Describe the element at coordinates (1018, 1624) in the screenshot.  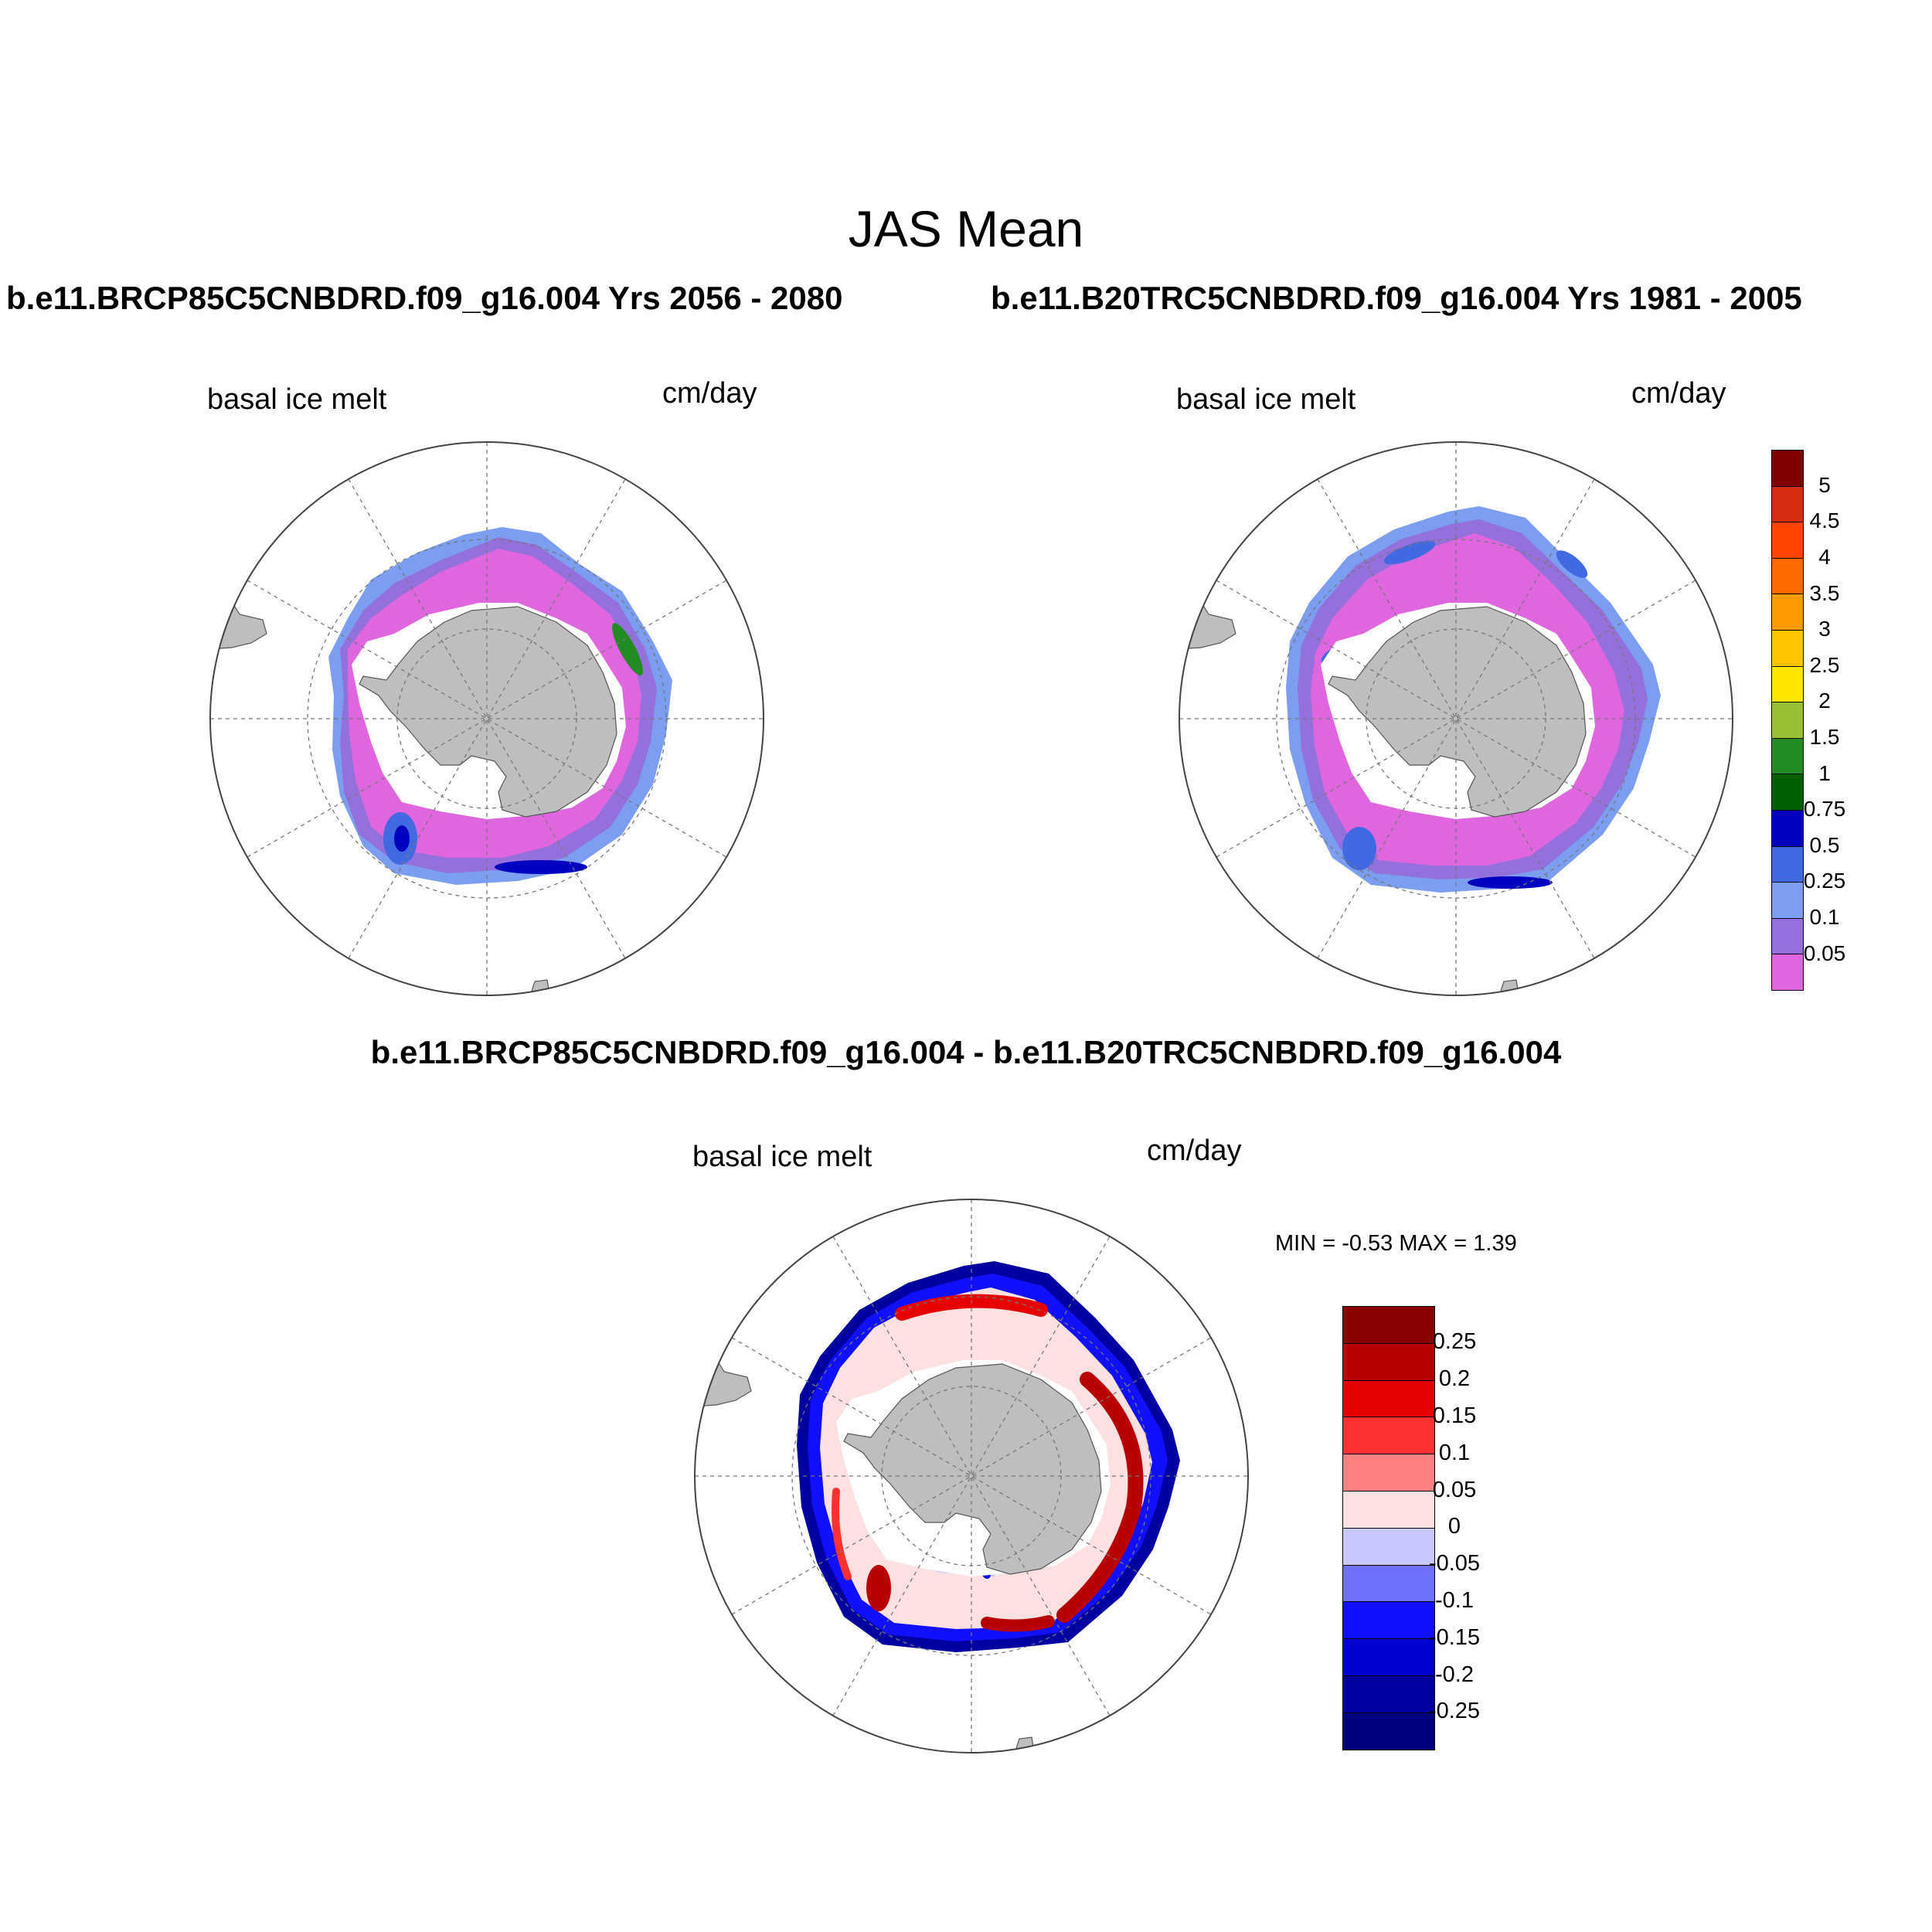
I see `diff-darkred-arc-south` at that location.